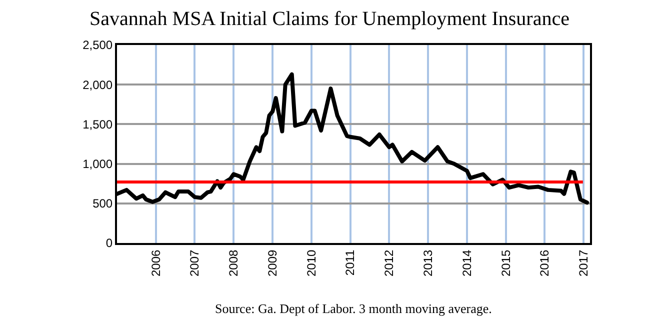 The height and width of the screenshot is (320, 659). Describe the element at coordinates (428, 263) in the screenshot. I see `x-tick-label: 2013` at that location.